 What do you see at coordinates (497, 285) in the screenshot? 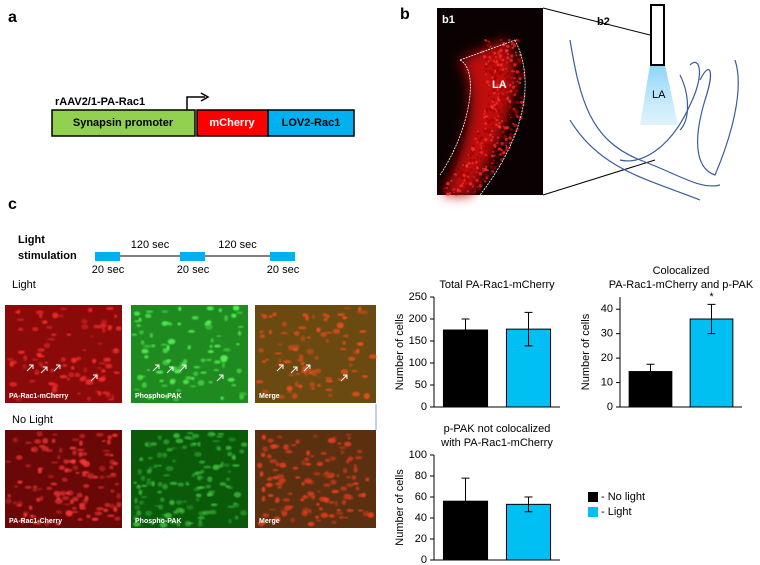
I see `chart-title: Total PA-Rac1-mCherry` at bounding box center [497, 285].